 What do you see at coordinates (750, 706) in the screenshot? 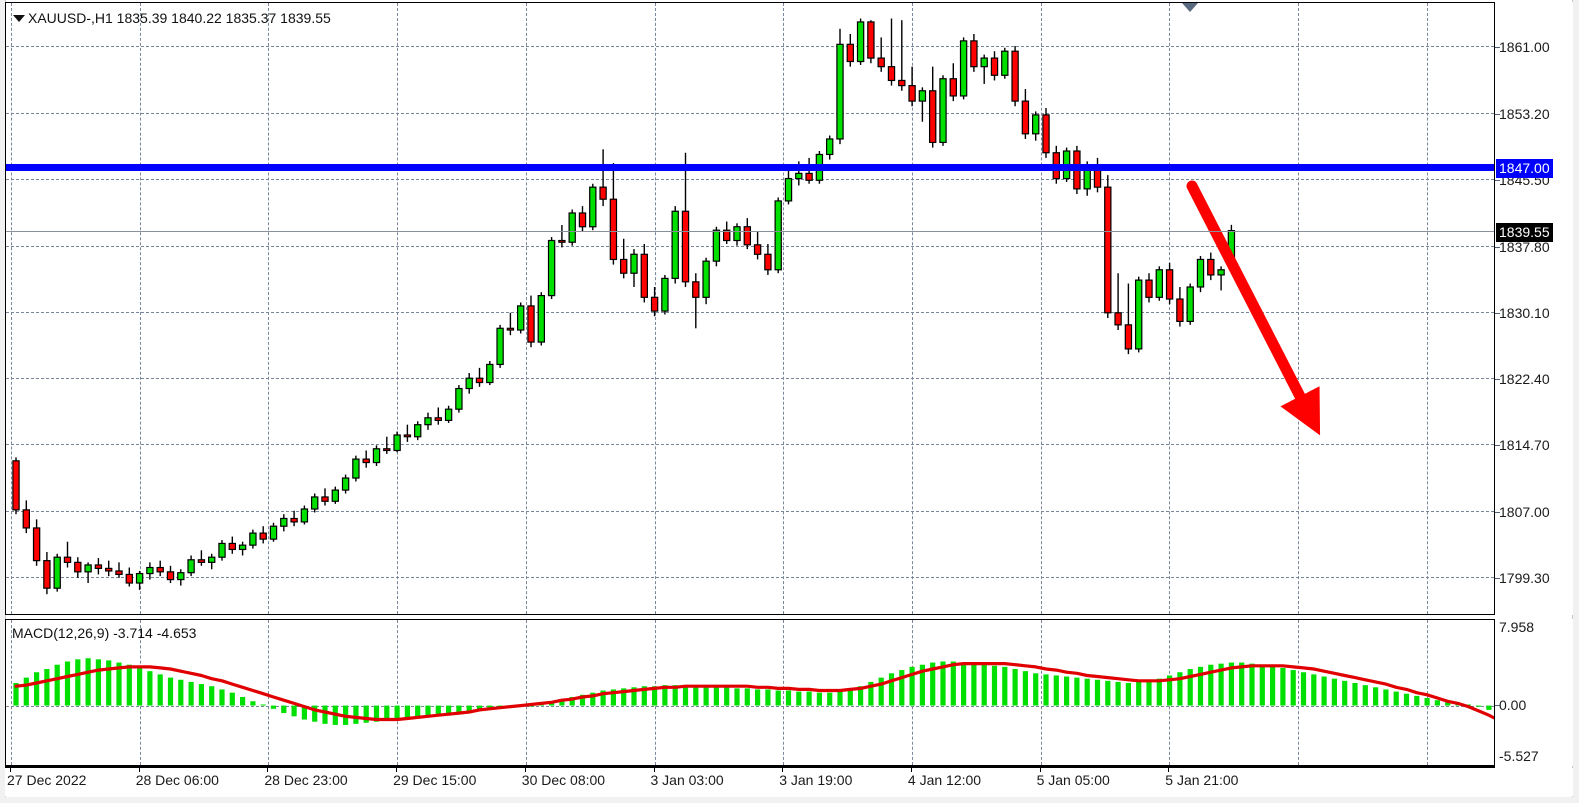
I see `macd-zero-gridline` at bounding box center [750, 706].